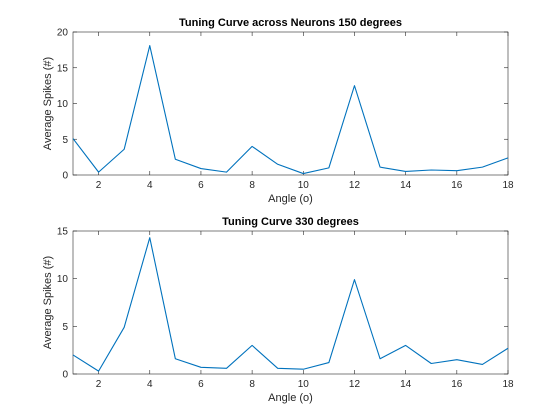 The image size is (560, 420). I want to click on y-tick-label: 20, so click(63, 33).